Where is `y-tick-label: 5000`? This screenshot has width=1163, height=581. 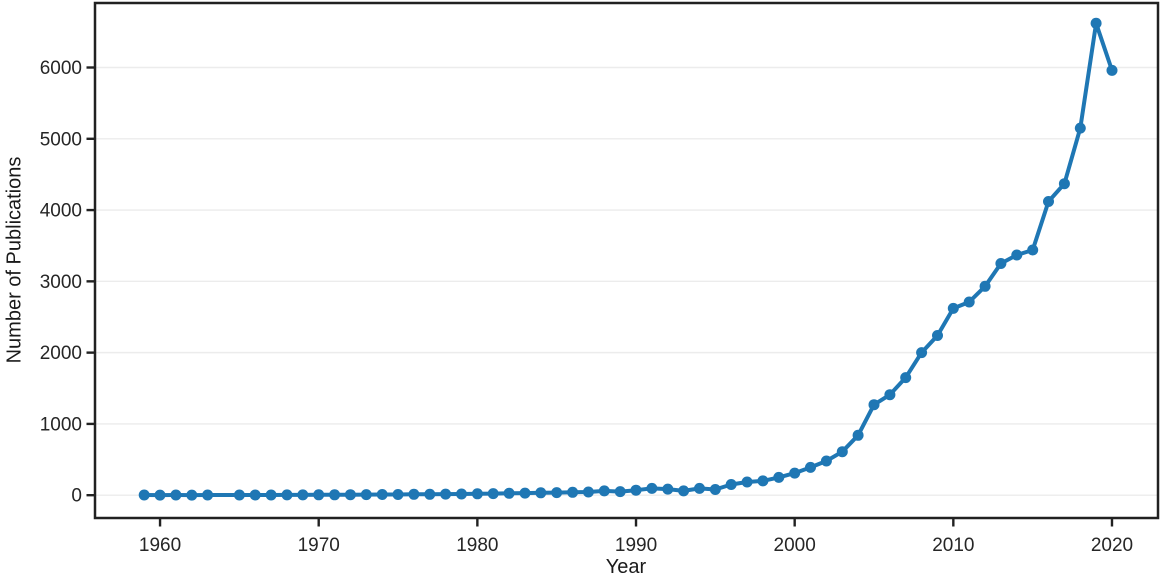 y-tick-label: 5000 is located at coordinates (61, 139).